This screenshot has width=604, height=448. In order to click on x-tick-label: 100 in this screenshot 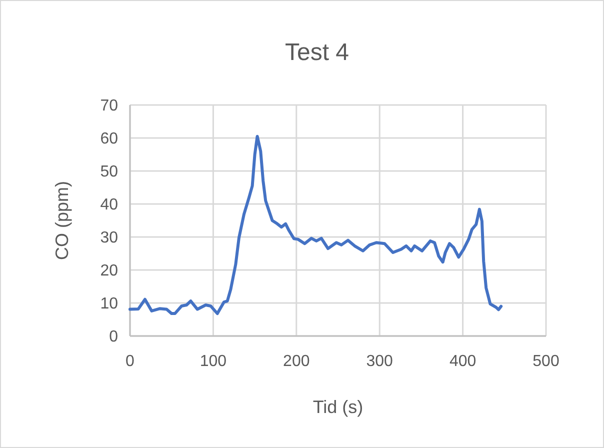, I will do `click(213, 361)`.